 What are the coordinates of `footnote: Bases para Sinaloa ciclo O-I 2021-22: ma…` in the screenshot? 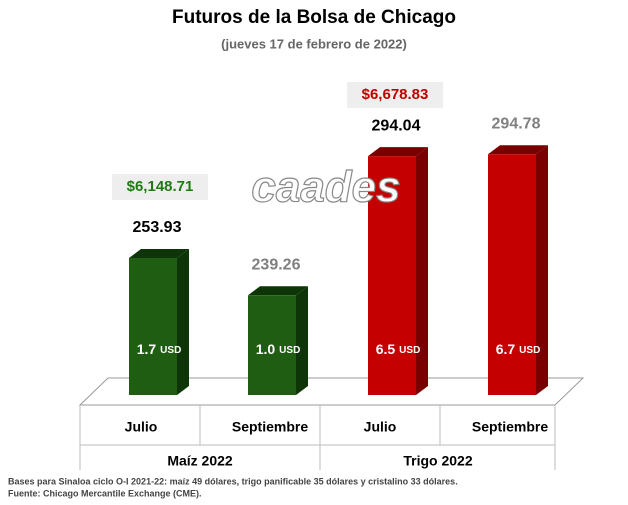 It's located at (233, 481).